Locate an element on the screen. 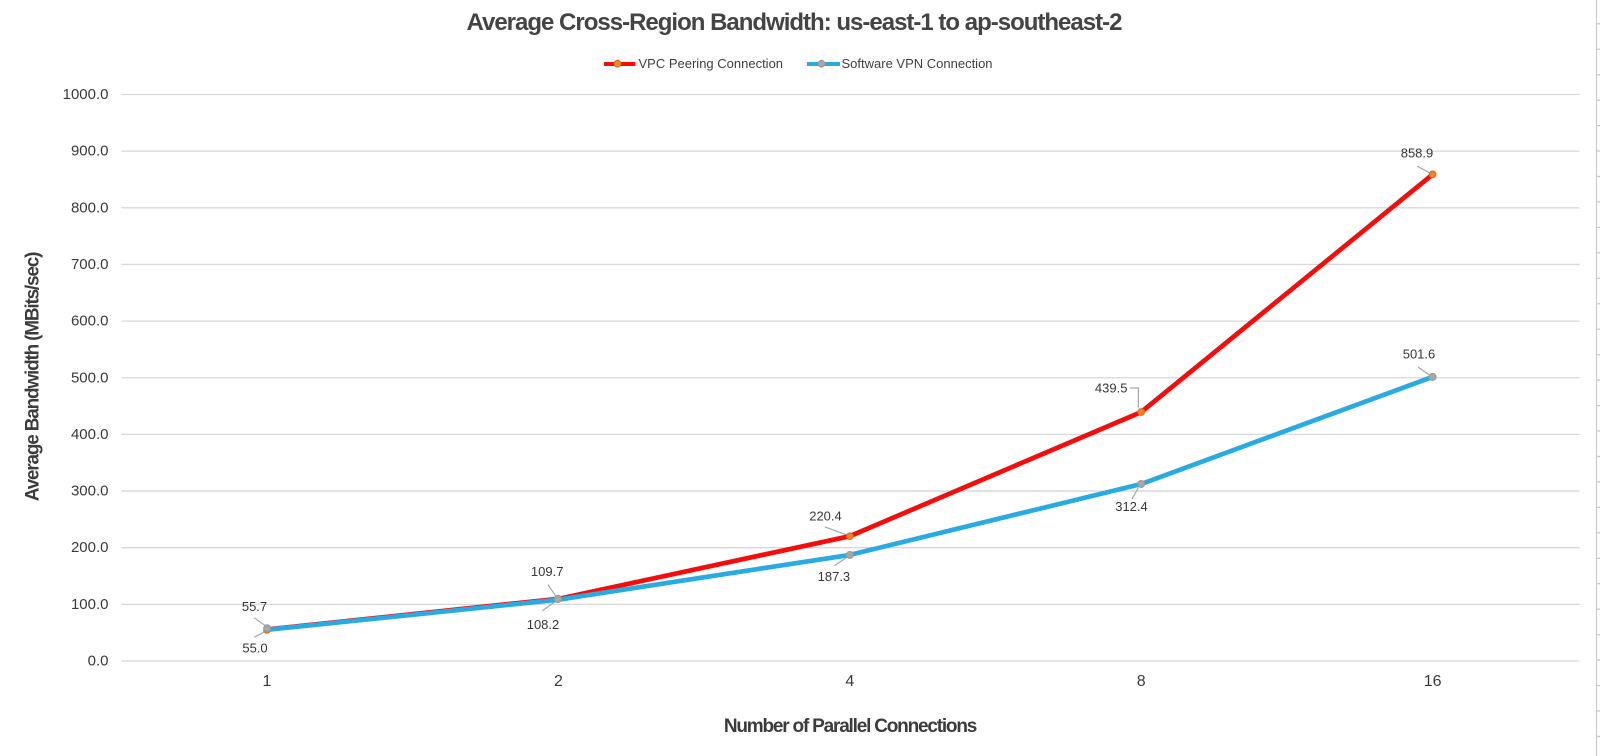  svg-text: 108.2 is located at coordinates (543, 624).